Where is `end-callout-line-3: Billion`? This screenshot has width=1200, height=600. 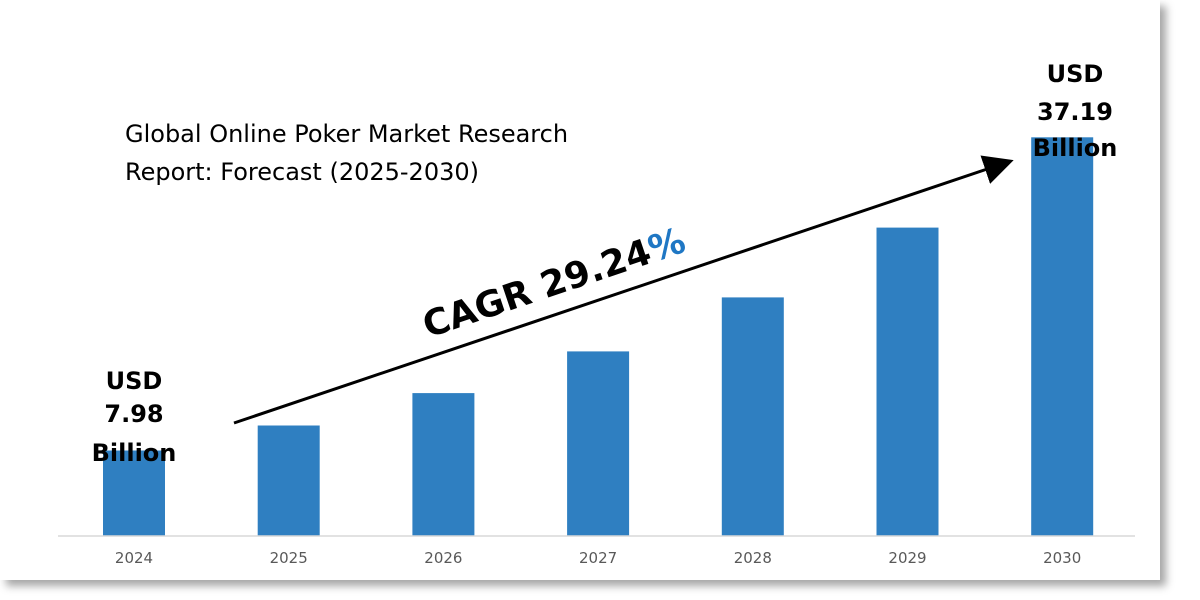 end-callout-line-3: Billion is located at coordinates (1075, 148).